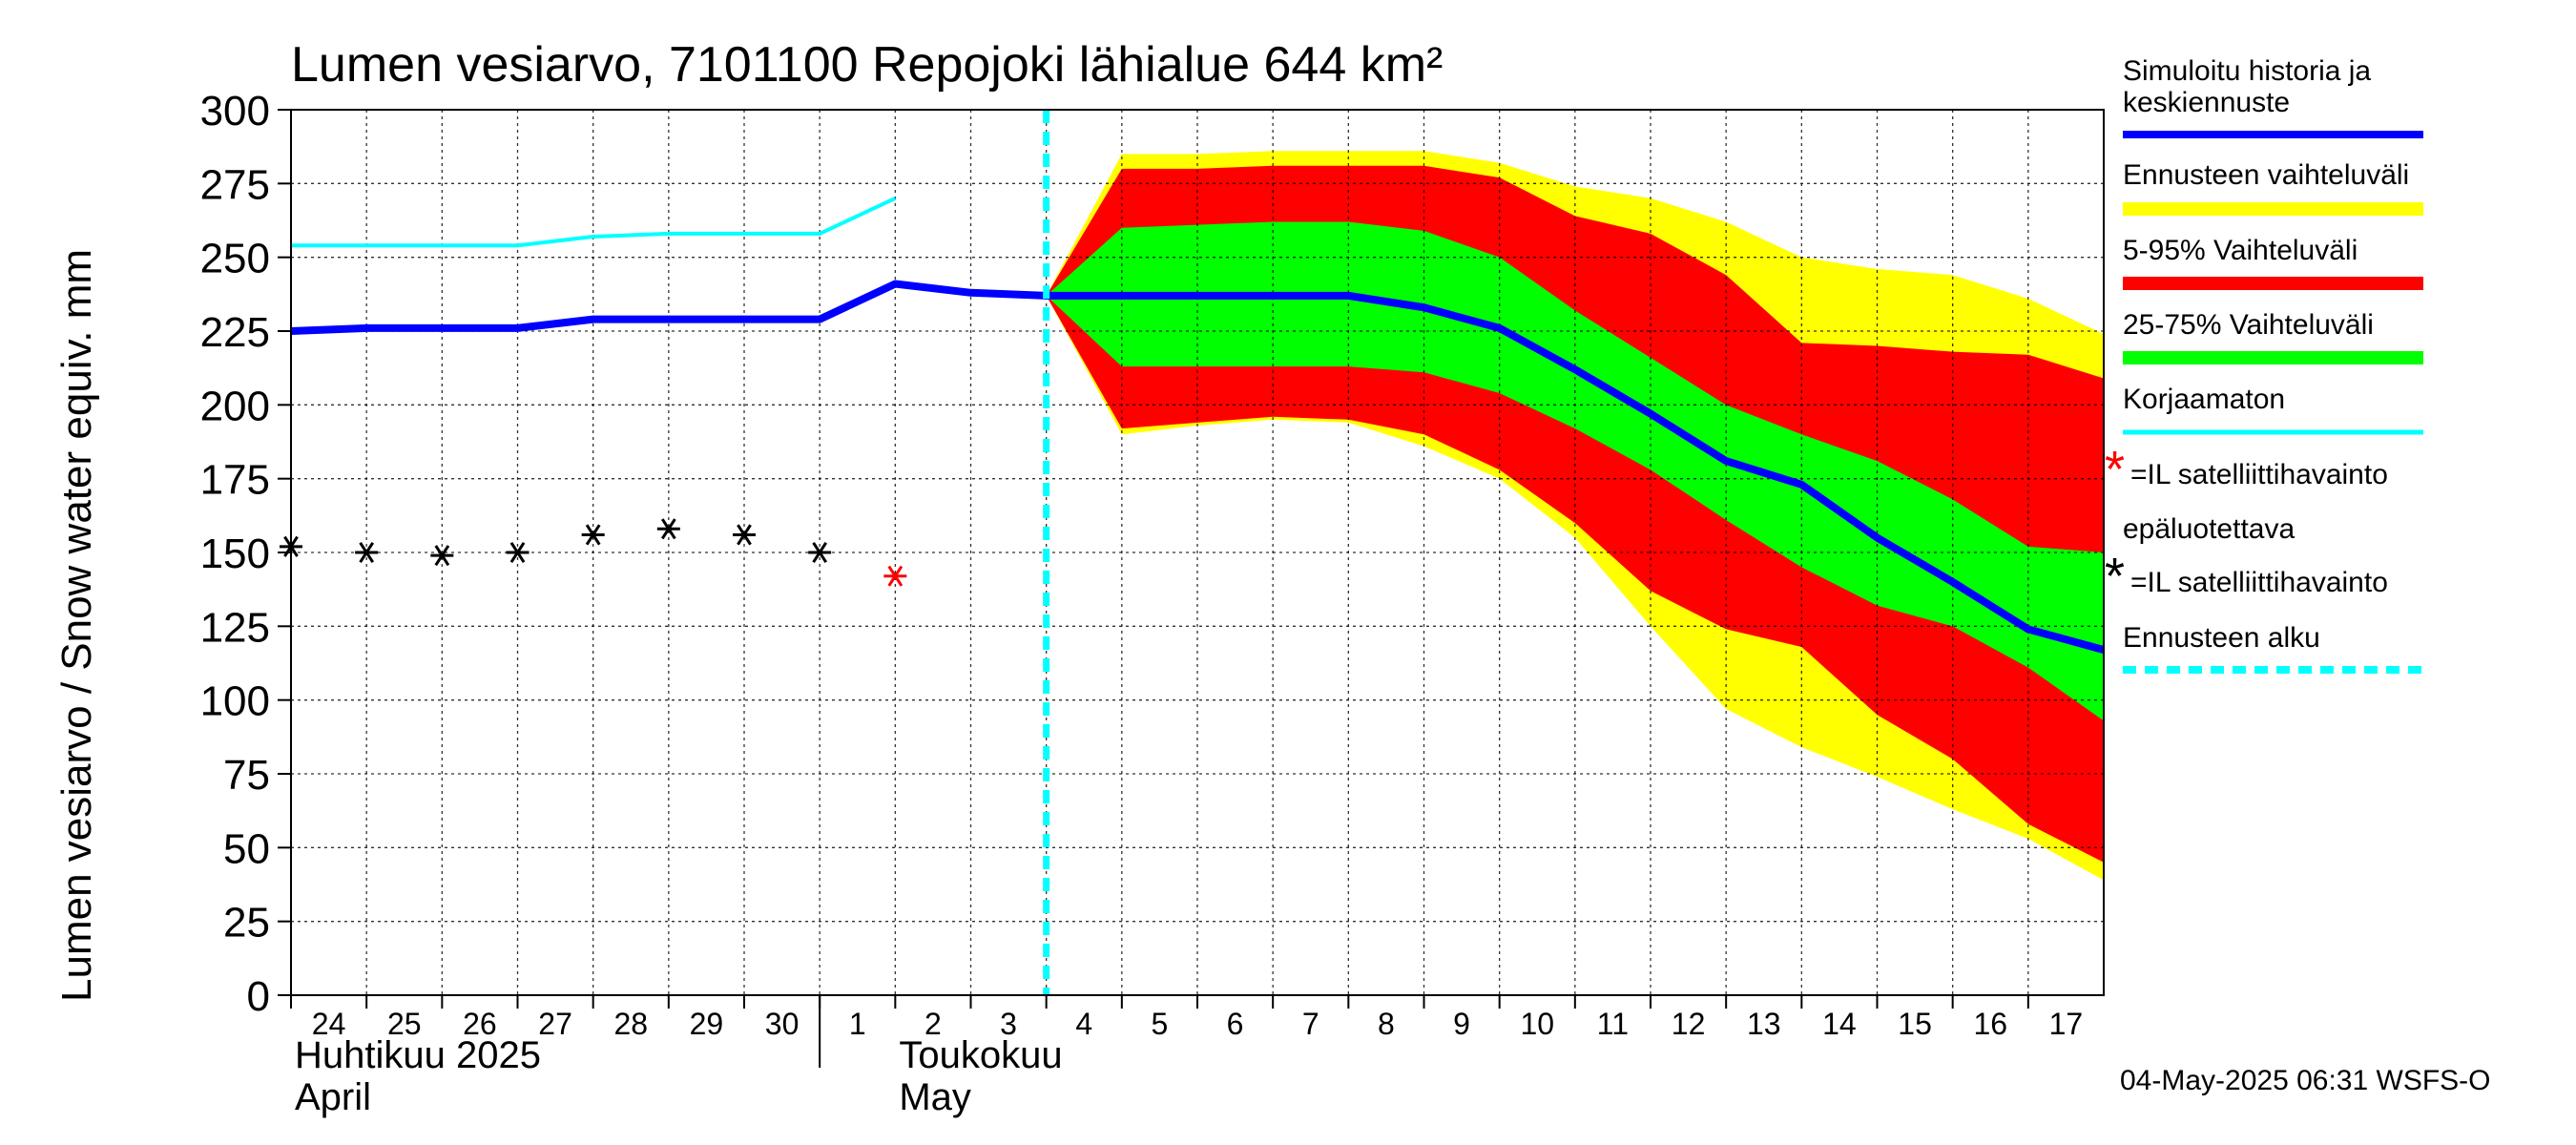 This screenshot has width=2576, height=1145. I want to click on y-tick-label: 225, so click(235, 332).